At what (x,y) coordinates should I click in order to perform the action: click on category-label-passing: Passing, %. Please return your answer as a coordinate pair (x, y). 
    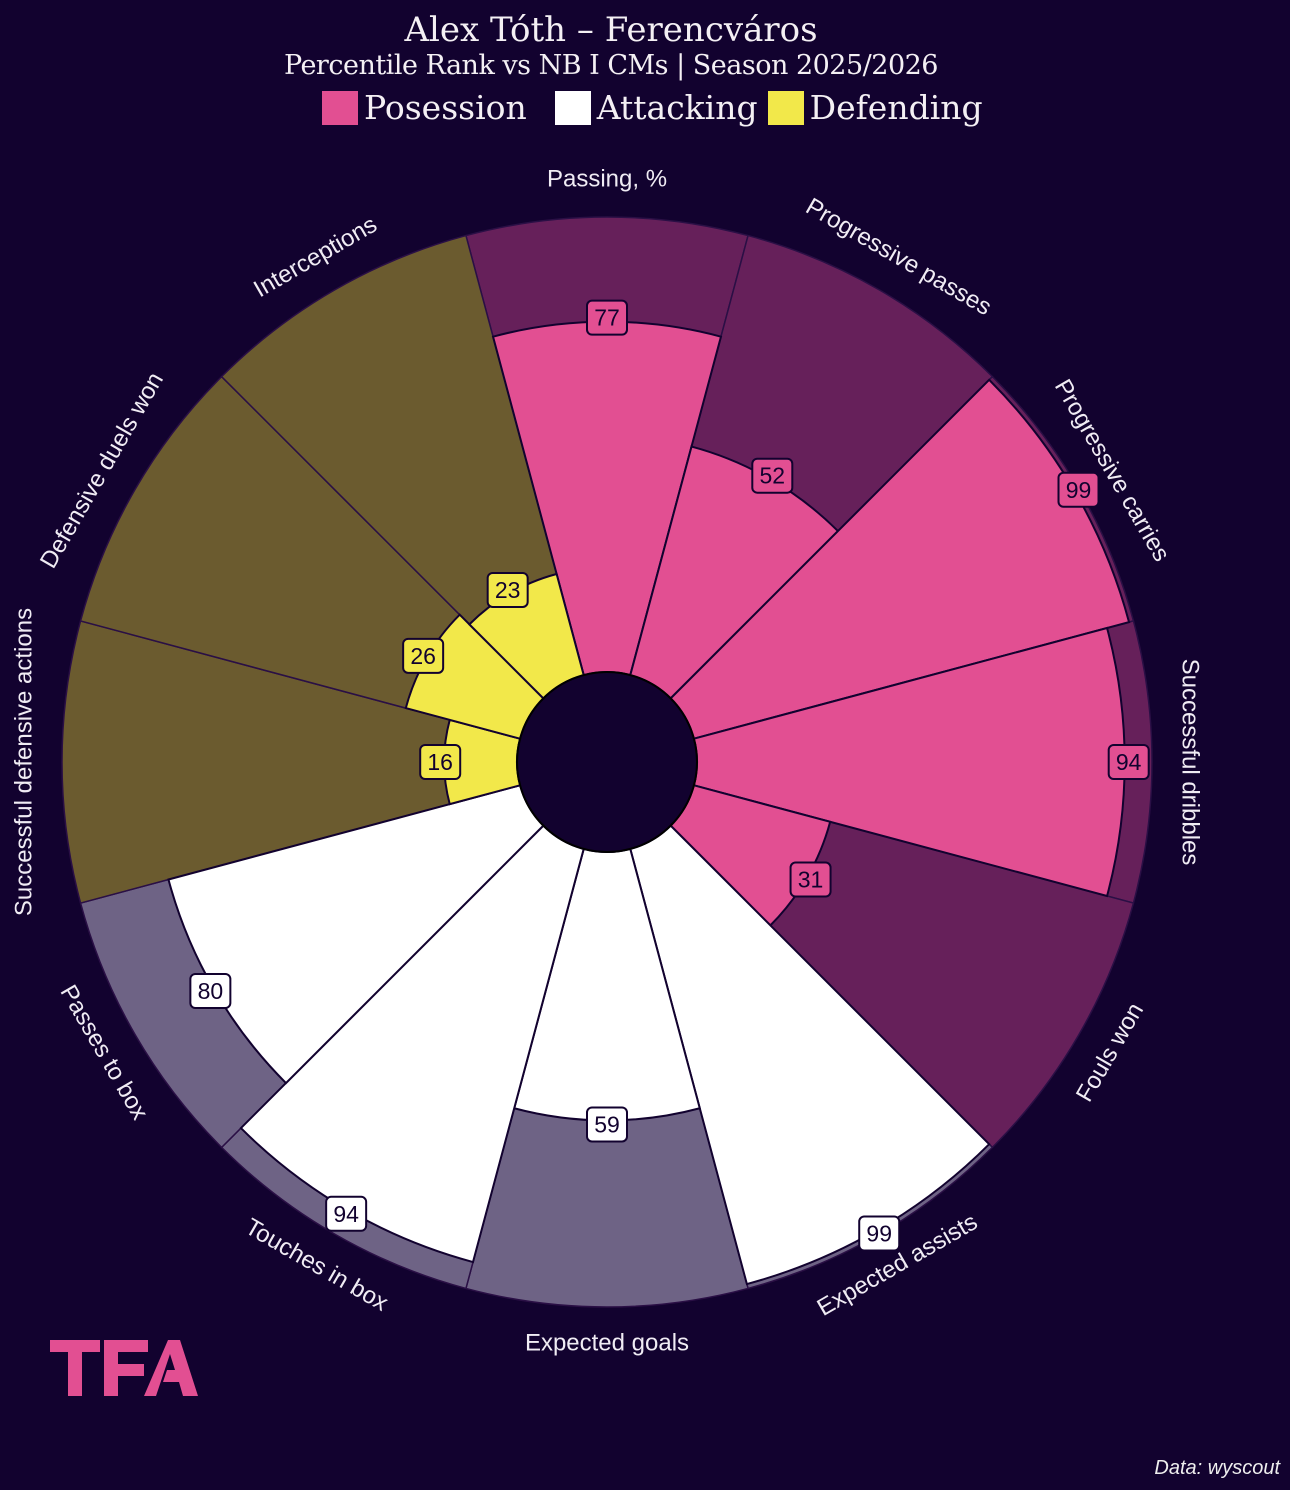
    Looking at the image, I should click on (607, 178).